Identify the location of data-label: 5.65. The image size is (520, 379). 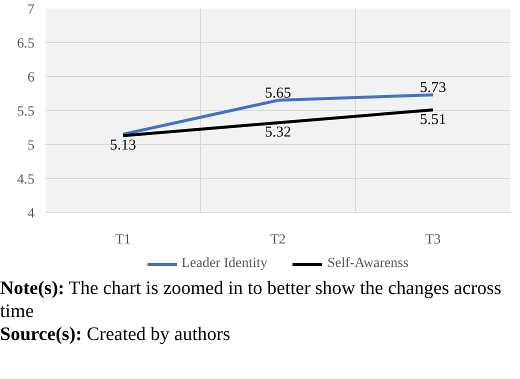
(278, 93).